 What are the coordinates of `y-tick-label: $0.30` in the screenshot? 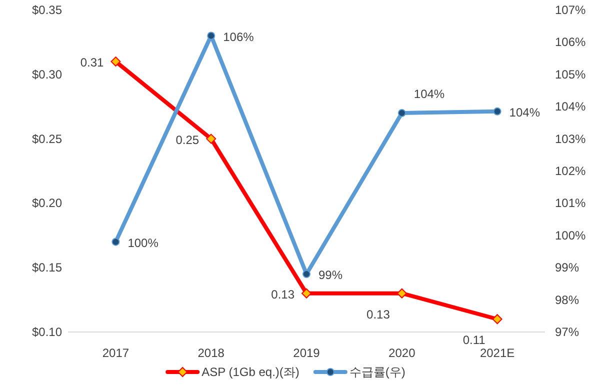 It's located at (47, 74).